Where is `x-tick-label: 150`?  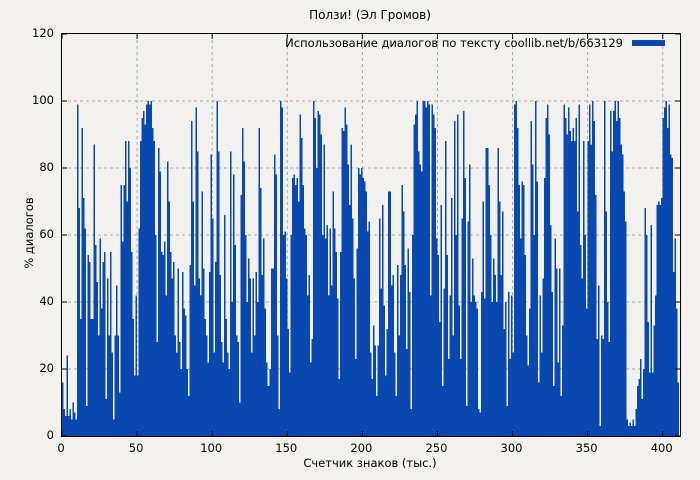 x-tick-label: 150 is located at coordinates (286, 448).